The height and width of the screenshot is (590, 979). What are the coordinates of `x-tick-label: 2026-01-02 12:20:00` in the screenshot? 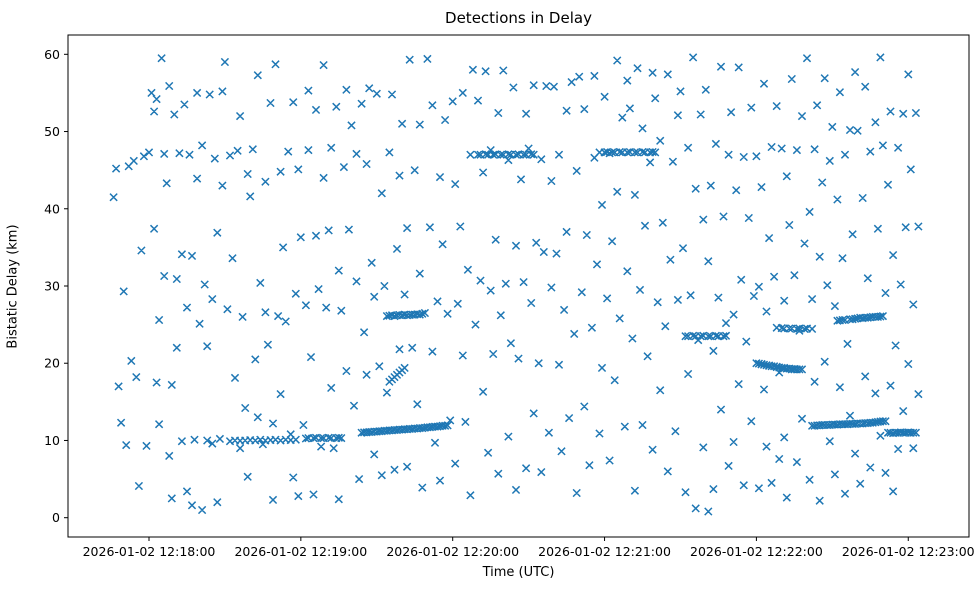 It's located at (452, 551).